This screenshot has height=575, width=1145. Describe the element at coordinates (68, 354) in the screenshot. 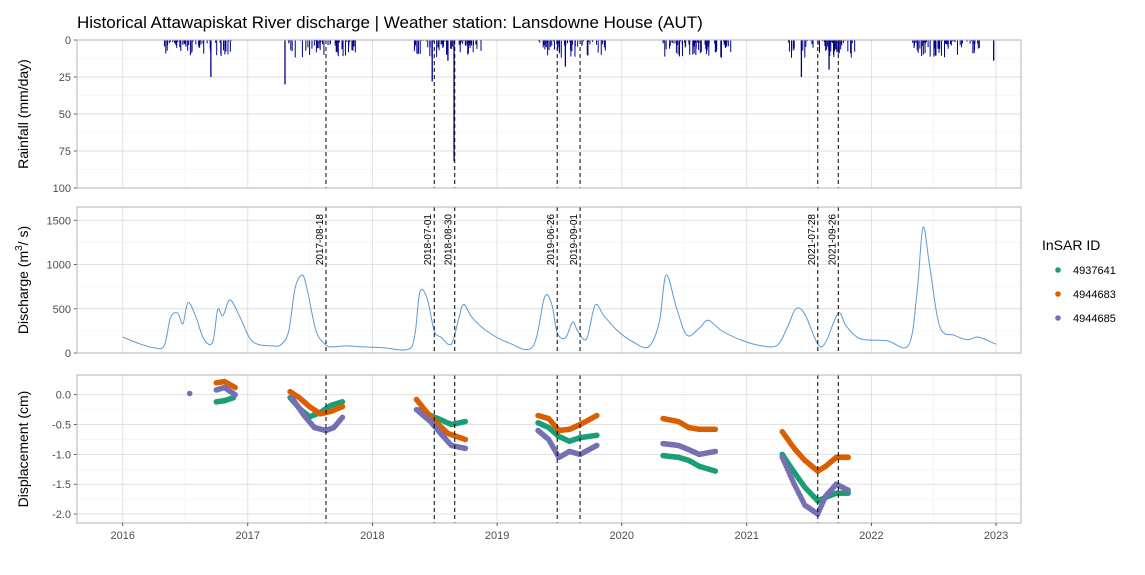

I see `discharge-tick-label: 0` at that location.